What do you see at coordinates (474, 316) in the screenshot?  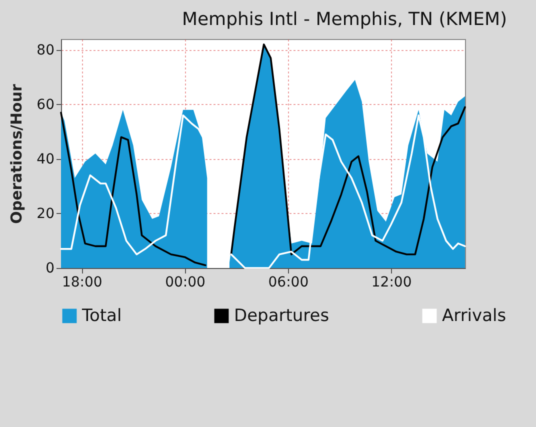 I see `legend-label: Arrivals` at bounding box center [474, 316].